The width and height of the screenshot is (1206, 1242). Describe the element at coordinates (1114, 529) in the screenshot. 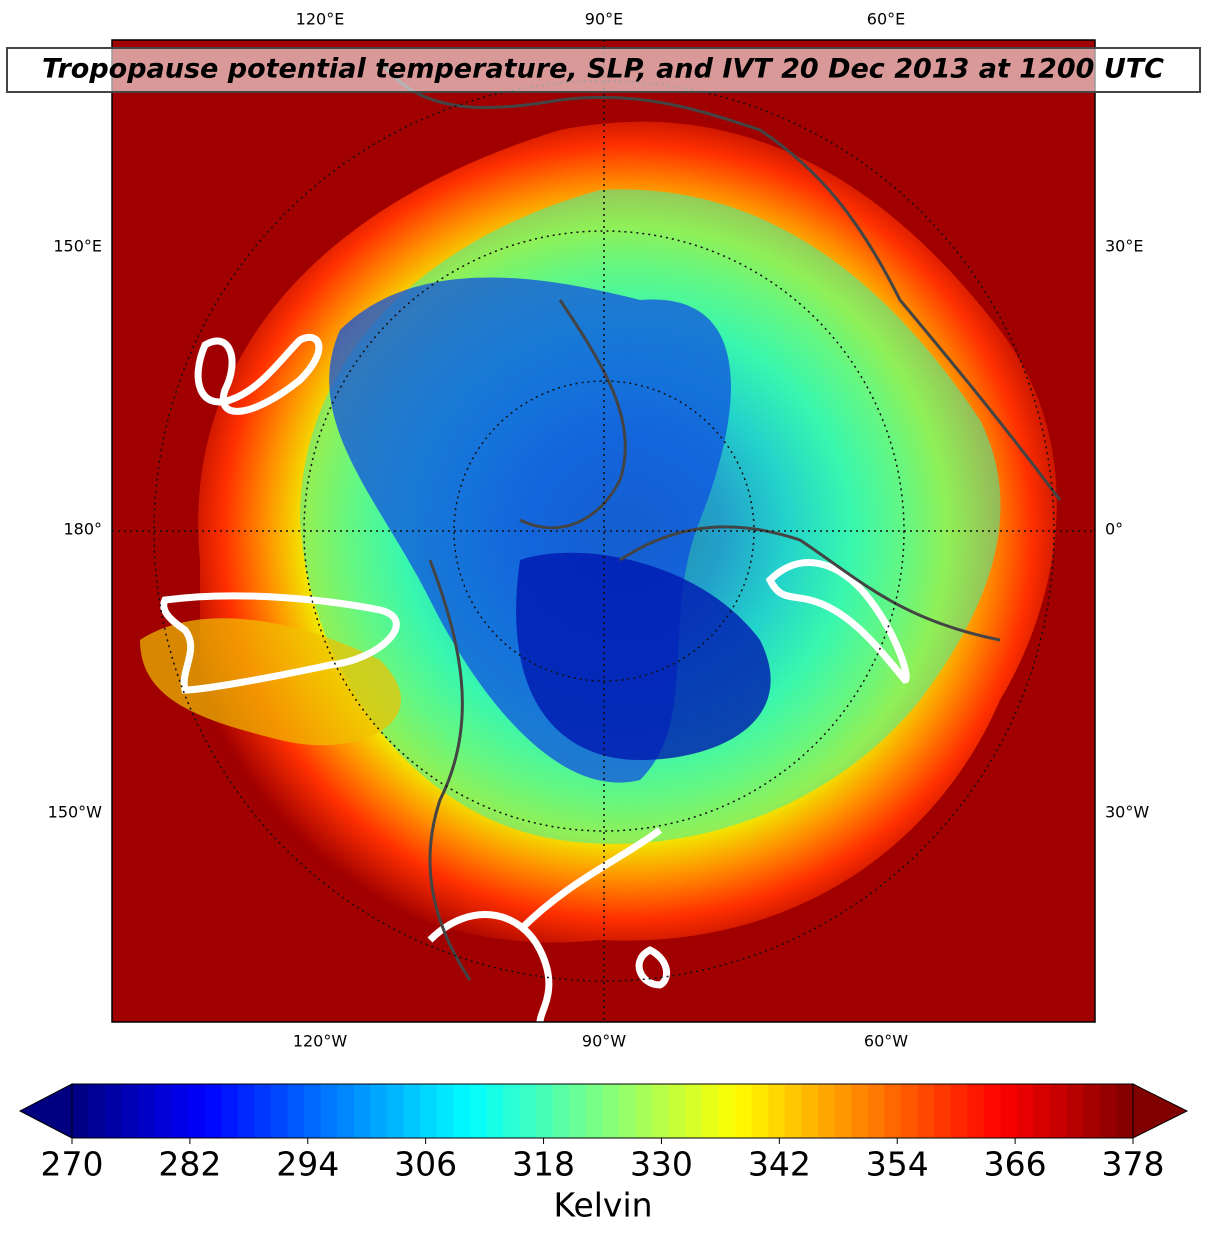

I see `lon-label: 0°` at that location.